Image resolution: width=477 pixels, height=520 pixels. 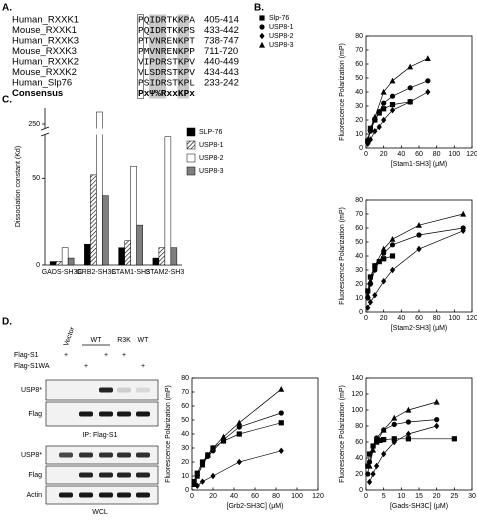 What do you see at coordinates (281, 36) in the screenshot?
I see `legend-label: USP8-2` at bounding box center [281, 36].